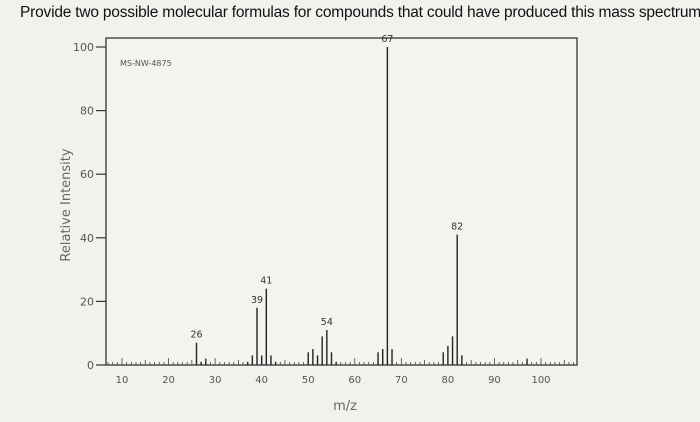 The height and width of the screenshot is (422, 700). I want to click on y-axis: 0 20 40 60 80 100, so click(89, 206).